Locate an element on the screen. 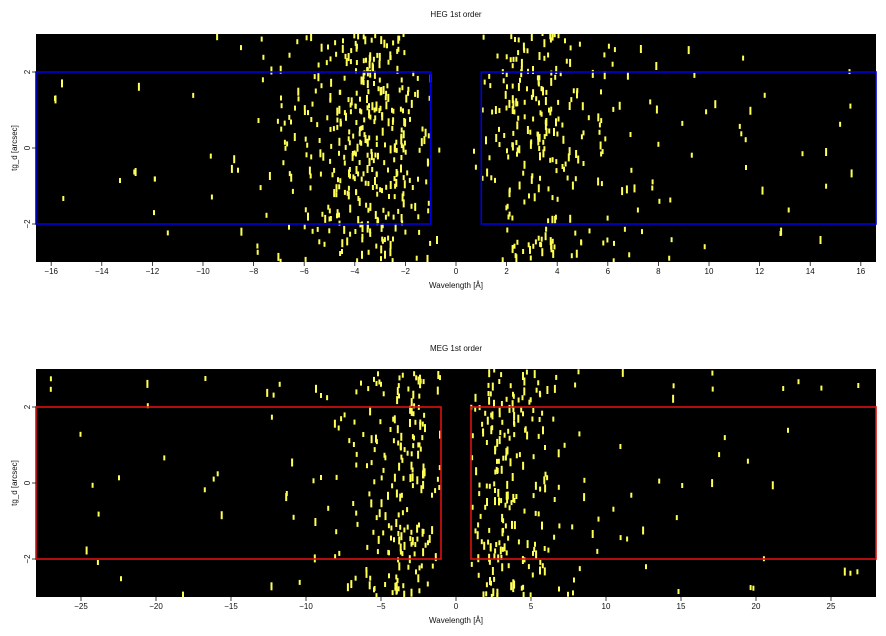  x-tick-label: −16 is located at coordinates (51, 271).